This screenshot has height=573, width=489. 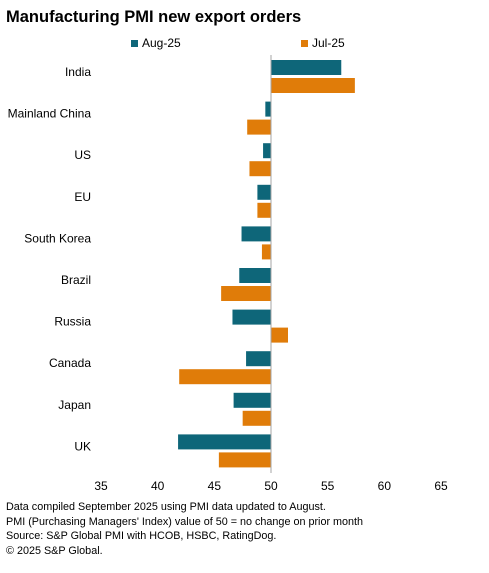 I want to click on category-label: Japan, so click(x=74, y=405).